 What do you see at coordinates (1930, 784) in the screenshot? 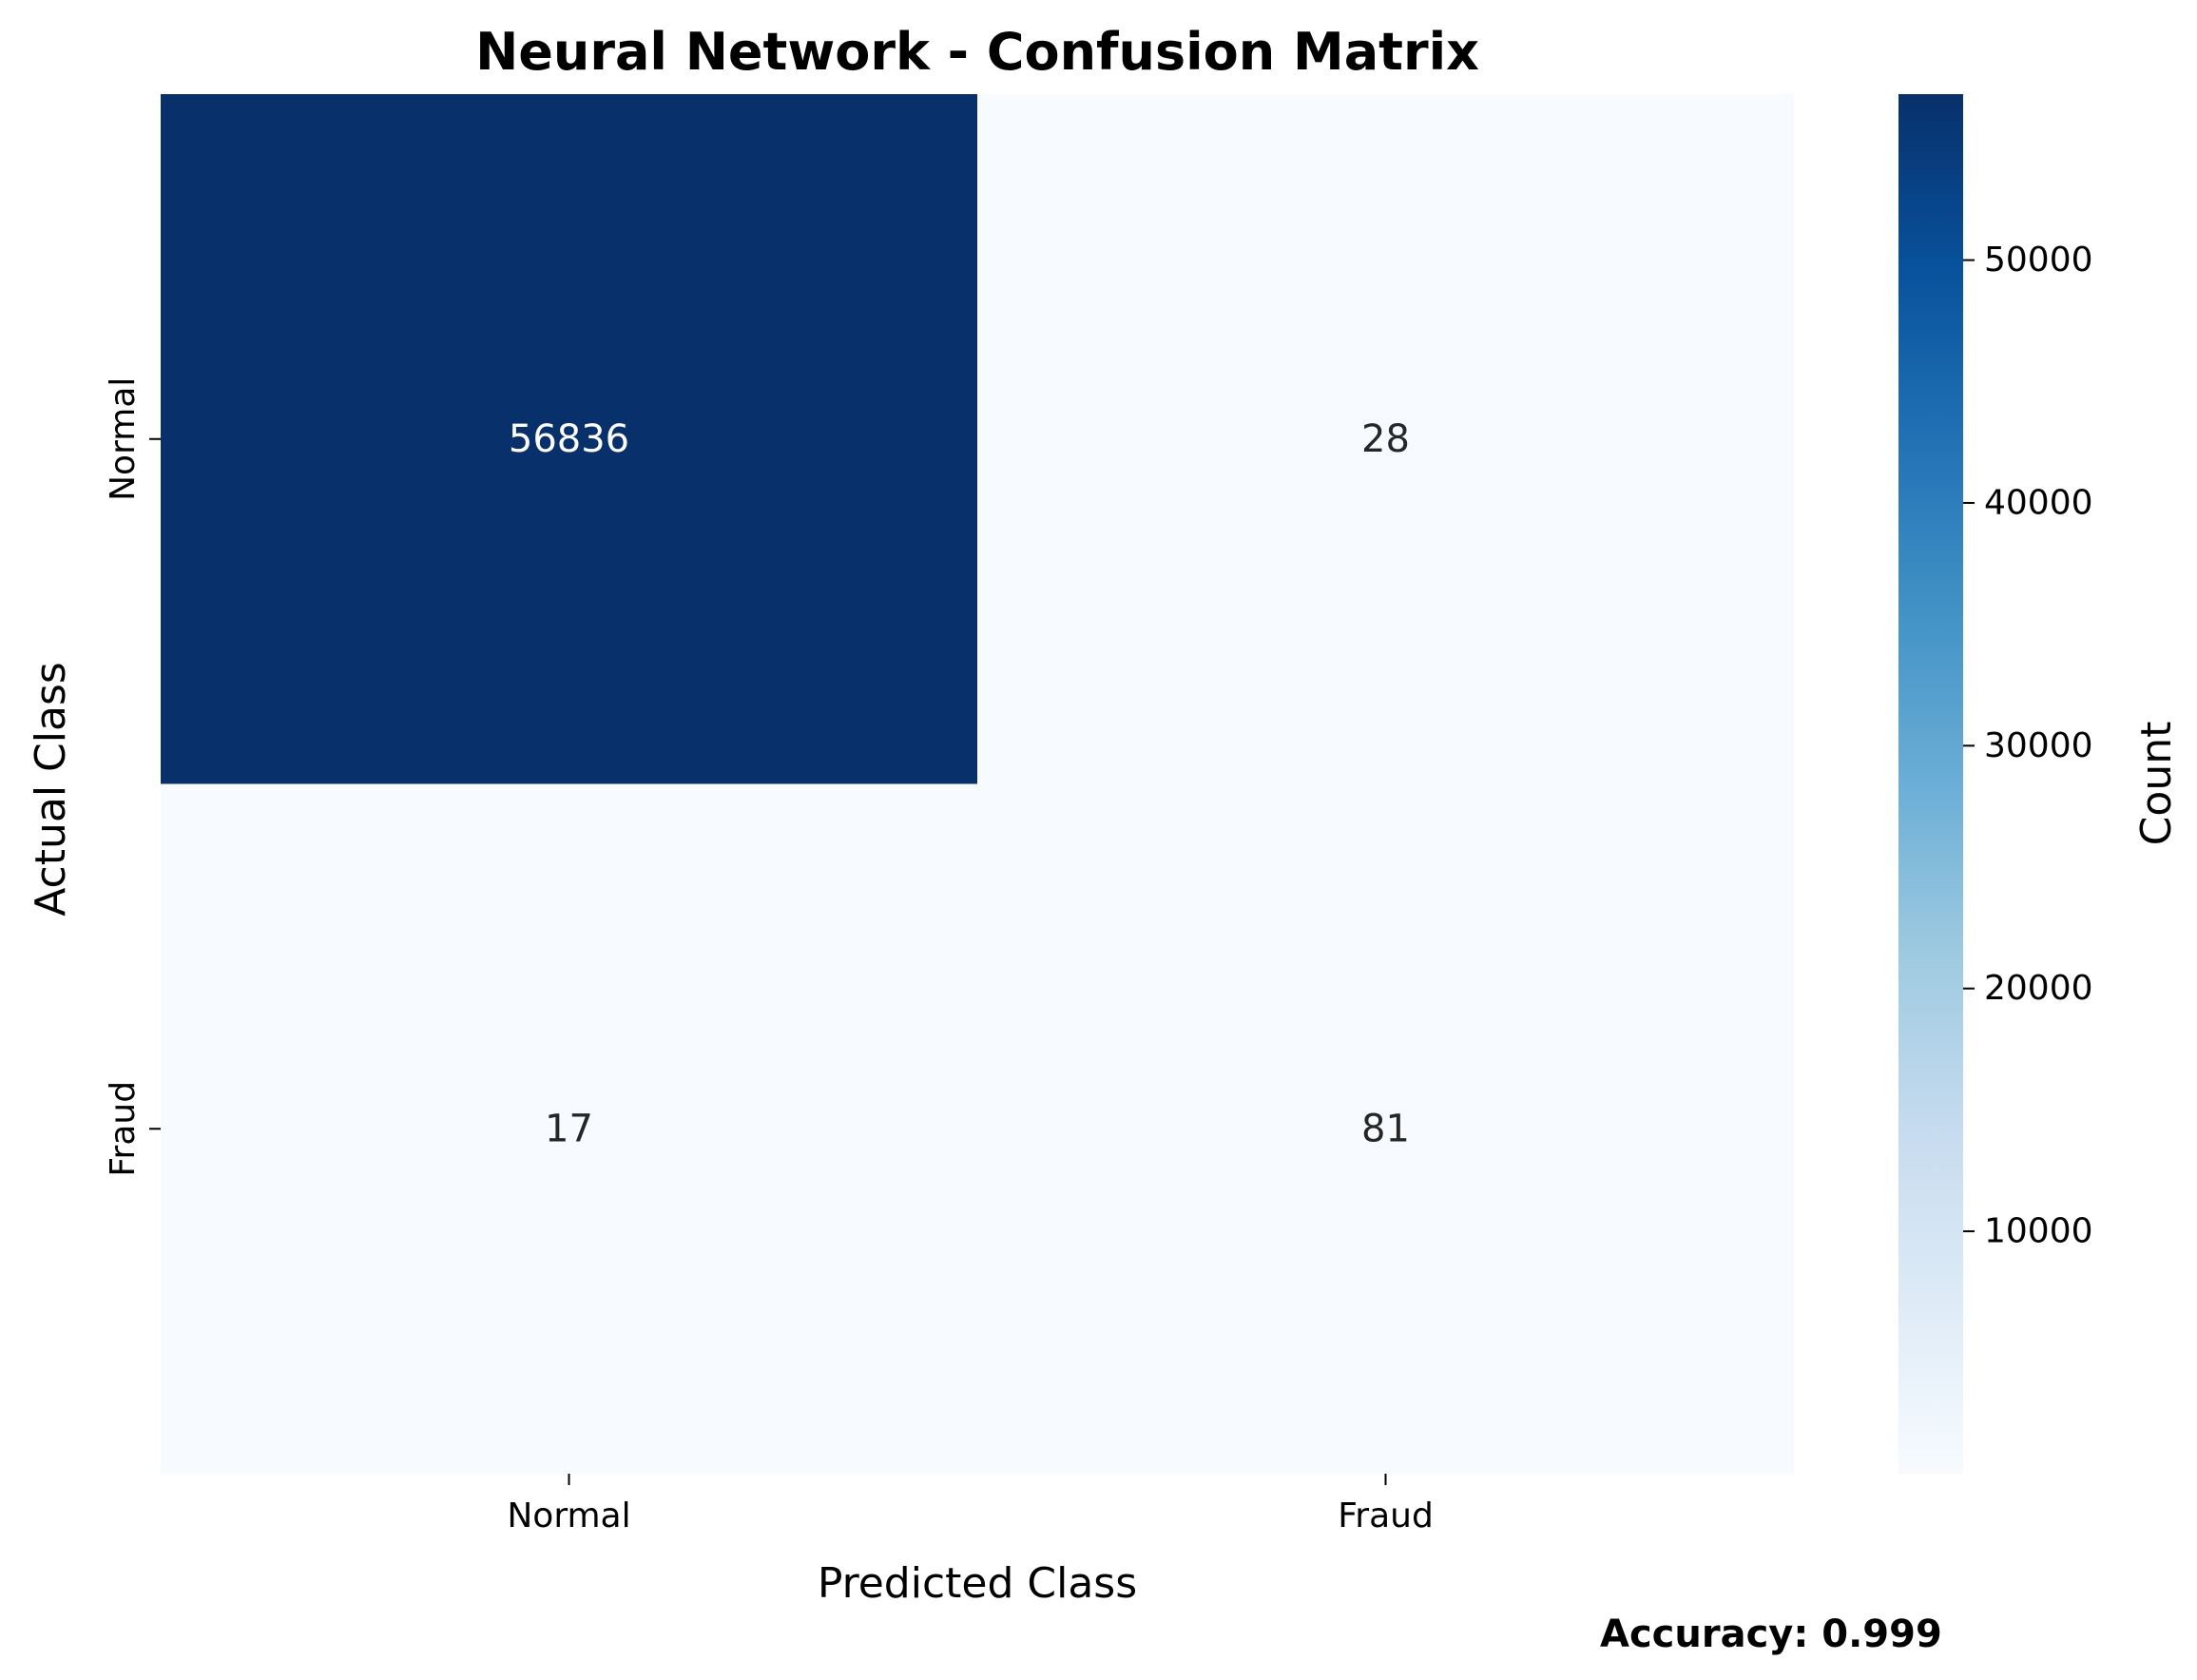
I see `colorbar` at bounding box center [1930, 784].